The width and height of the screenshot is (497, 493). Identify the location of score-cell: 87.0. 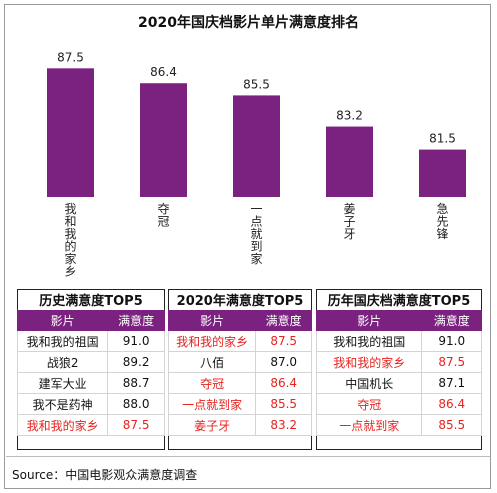
(283, 362).